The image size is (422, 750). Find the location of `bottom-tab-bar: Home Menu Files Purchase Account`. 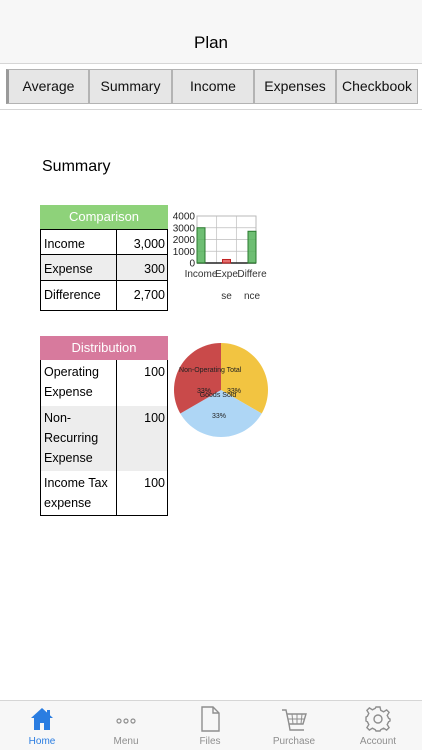

bottom-tab-bar: Home Menu Files Purchase Account is located at coordinates (211, 725).